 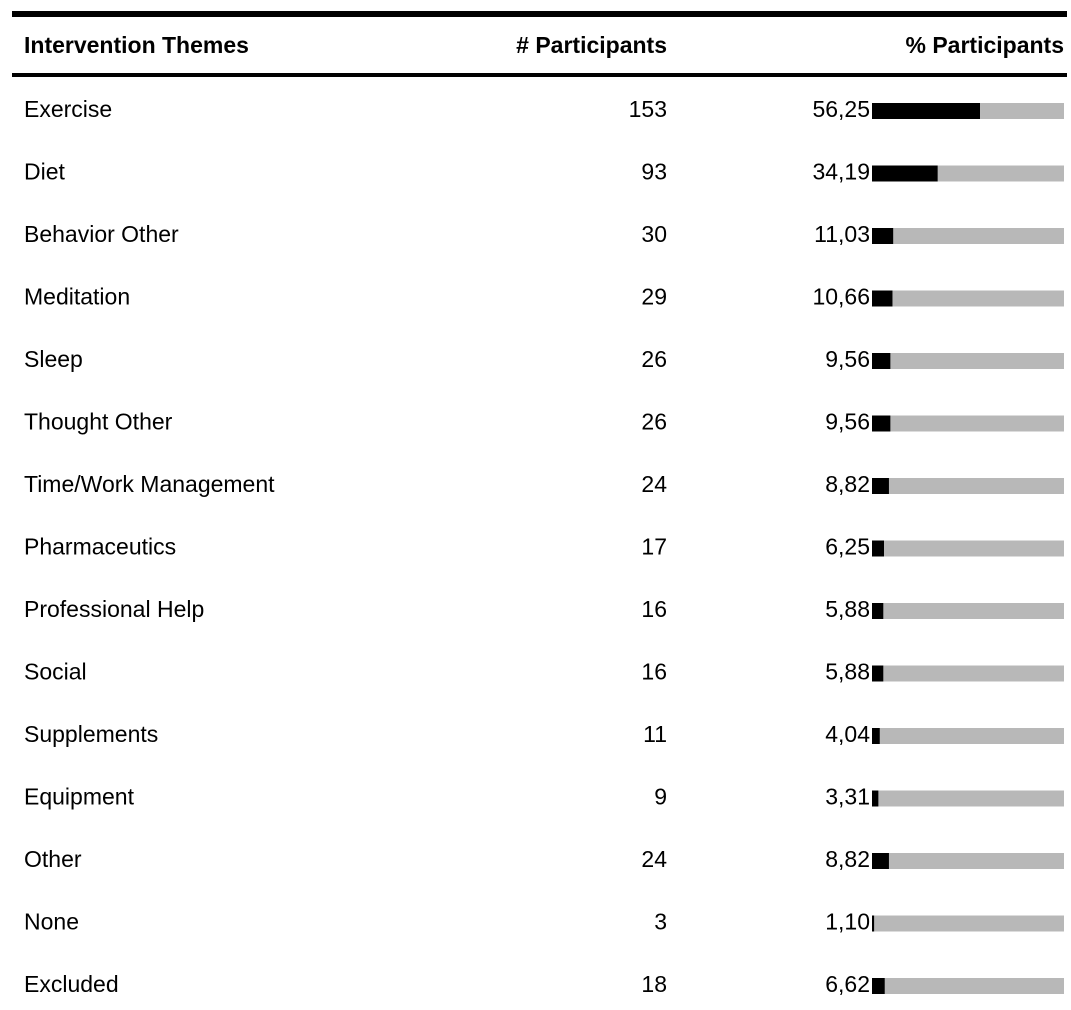 What do you see at coordinates (654, 234) in the screenshot?
I see `participants: 30` at bounding box center [654, 234].